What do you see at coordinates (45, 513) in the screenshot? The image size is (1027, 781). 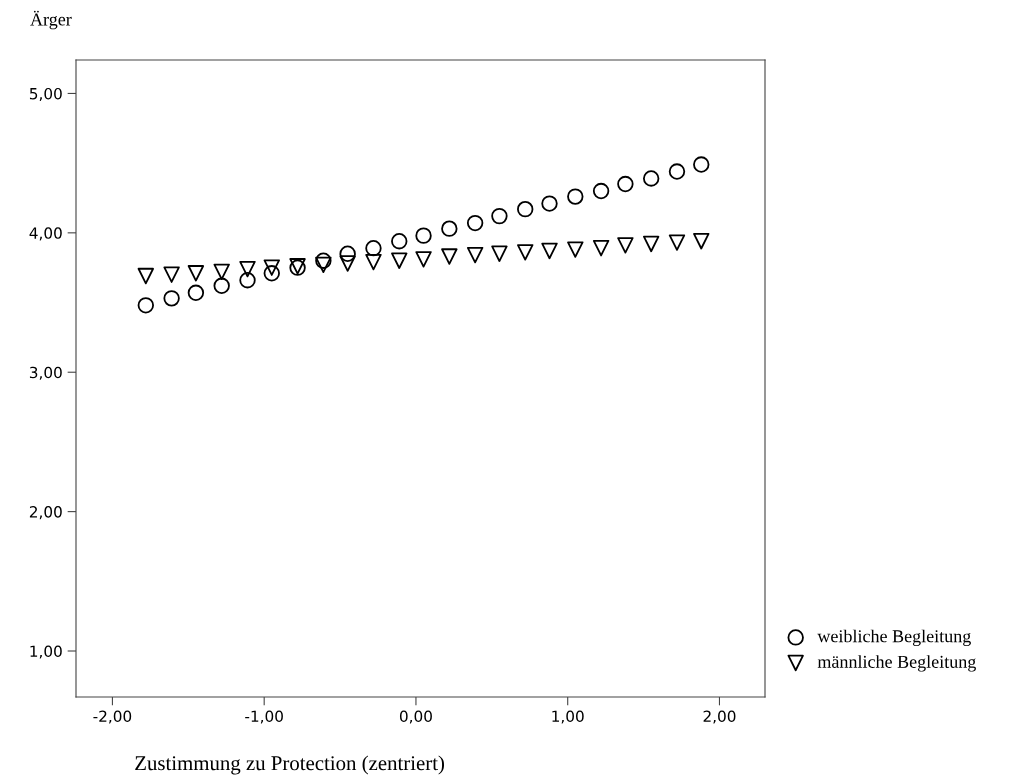 I see `y-tick-label: 2,00` at bounding box center [45, 513].